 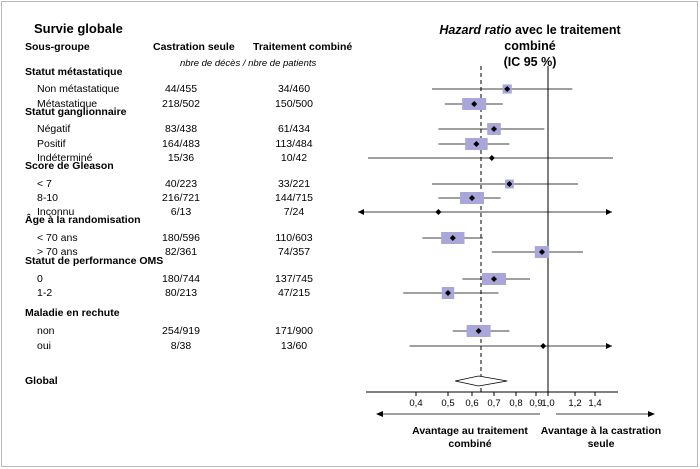 I want to click on x-tick-label: 0,7, so click(x=494, y=403).